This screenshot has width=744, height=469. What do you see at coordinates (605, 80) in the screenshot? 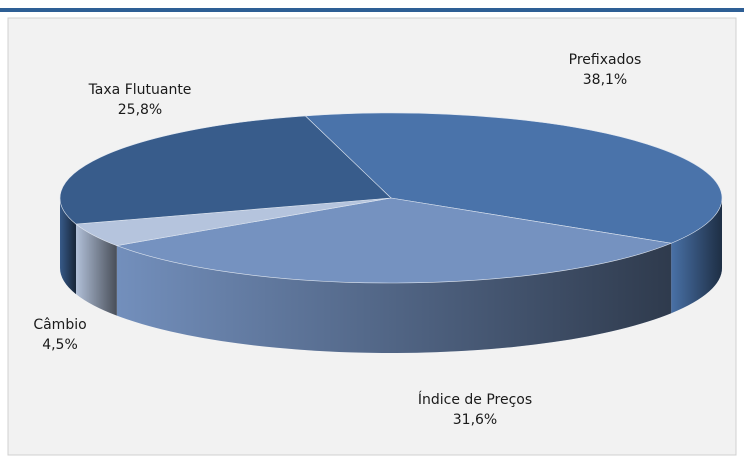
I see `slice-value-label: 38,1%` at bounding box center [605, 80].